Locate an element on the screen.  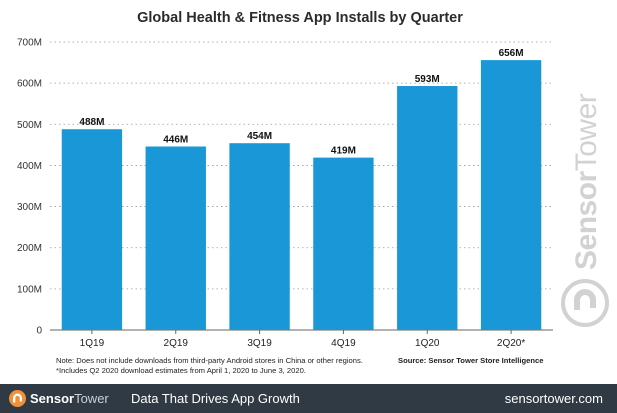
watermark-text-light: Tower is located at coordinates (586, 132).